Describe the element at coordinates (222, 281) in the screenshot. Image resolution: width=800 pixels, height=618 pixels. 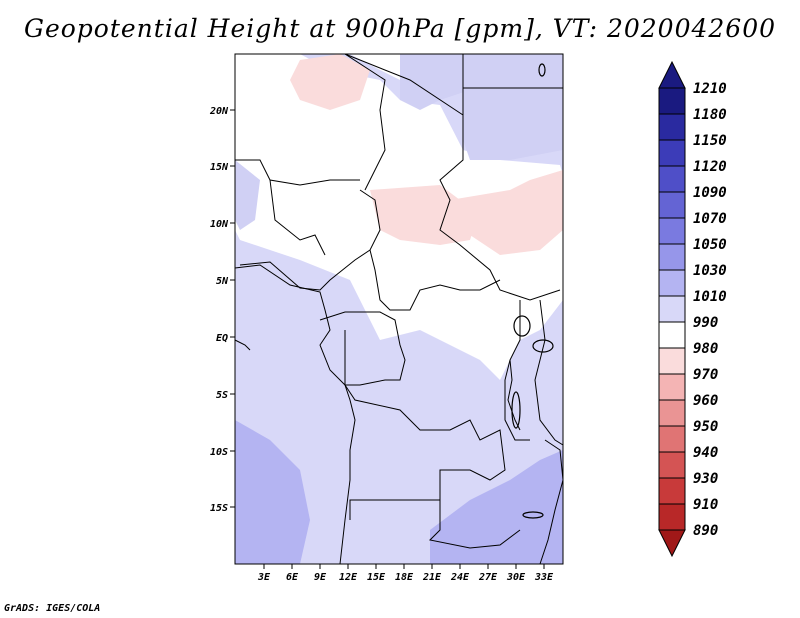
I see `lat-label-5n: 5N` at that location.